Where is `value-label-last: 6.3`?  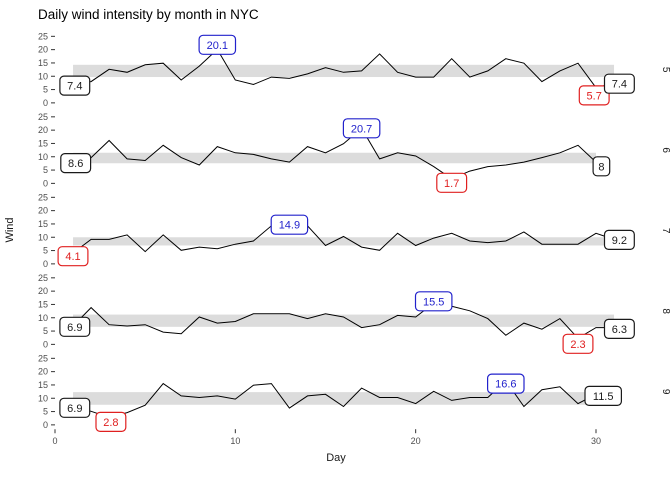
value-label-last: 6.3 is located at coordinates (619, 328).